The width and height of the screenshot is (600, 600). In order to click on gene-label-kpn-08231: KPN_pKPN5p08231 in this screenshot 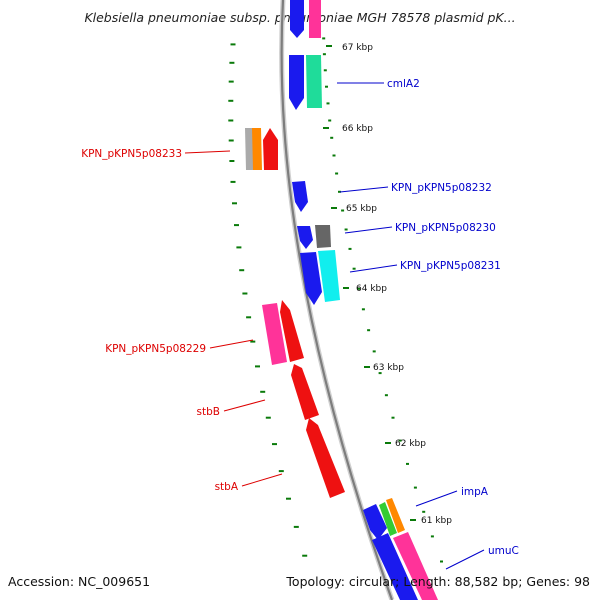, I will do `click(450, 266)`.